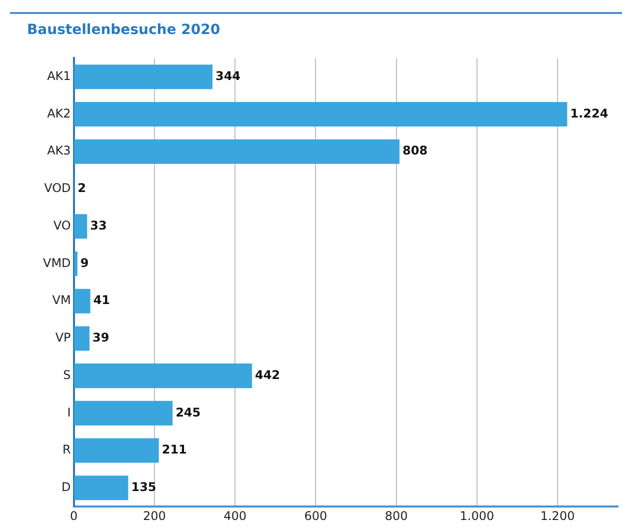 Image resolution: width=622 pixels, height=531 pixels. I want to click on x-tick-label: 800, so click(396, 515).